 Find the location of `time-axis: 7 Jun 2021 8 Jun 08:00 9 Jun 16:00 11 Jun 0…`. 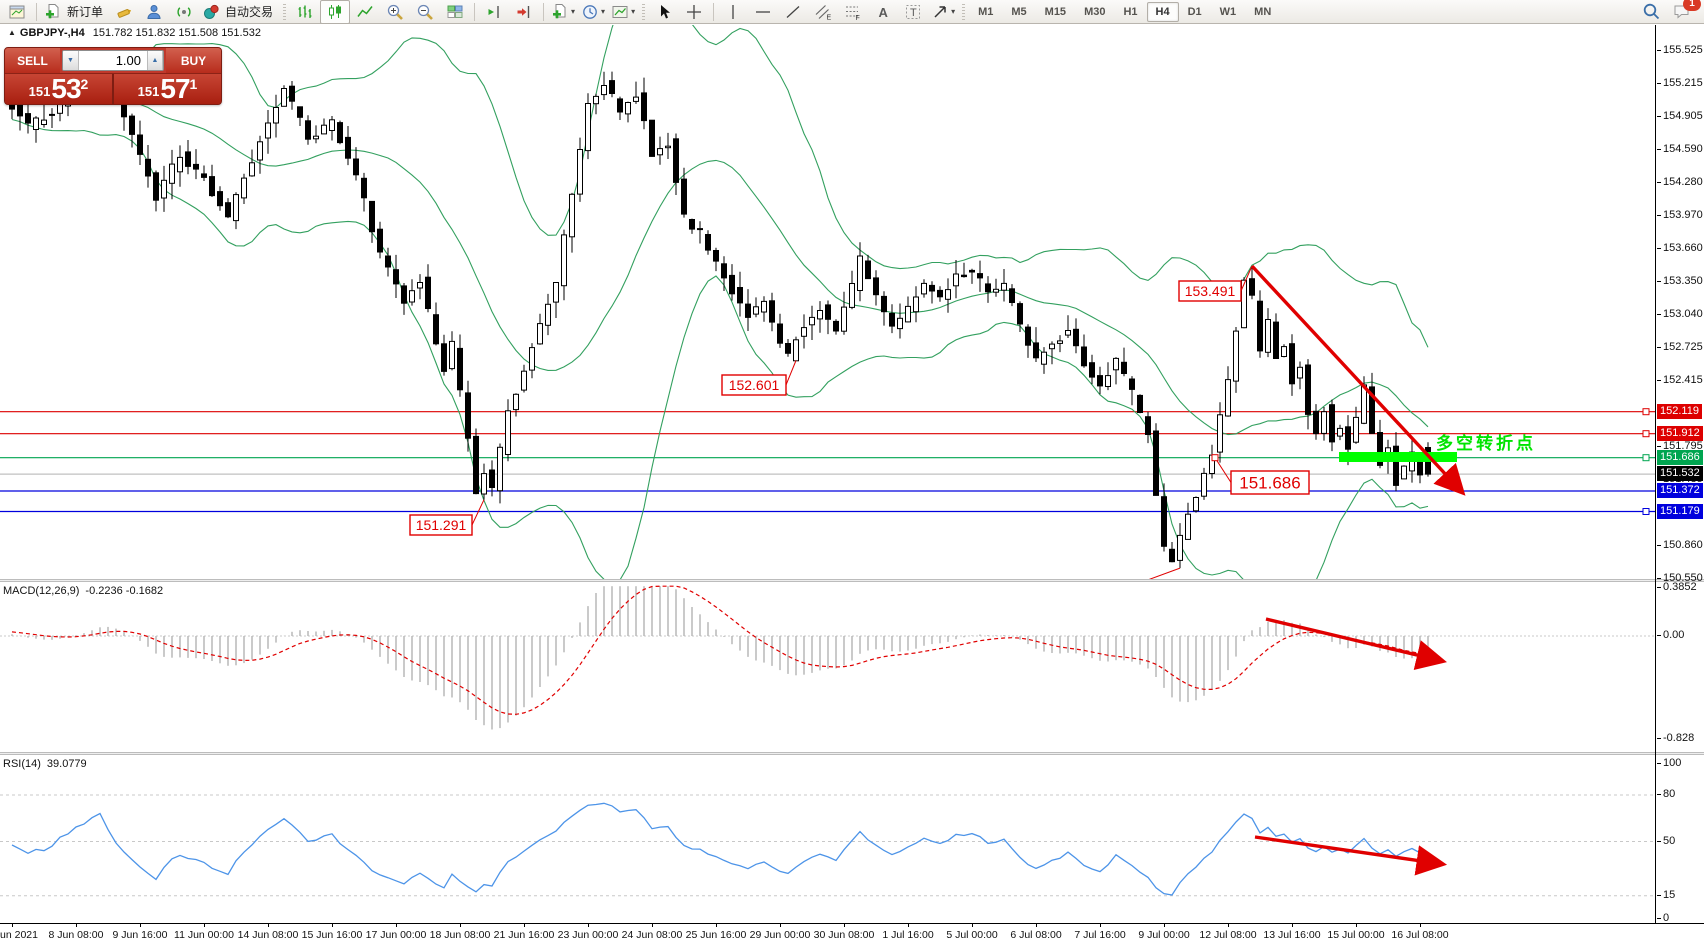

time-axis: 7 Jun 2021 8 Jun 08:00 9 Jun 16:00 11 Jun 0… is located at coordinates (852, 934).